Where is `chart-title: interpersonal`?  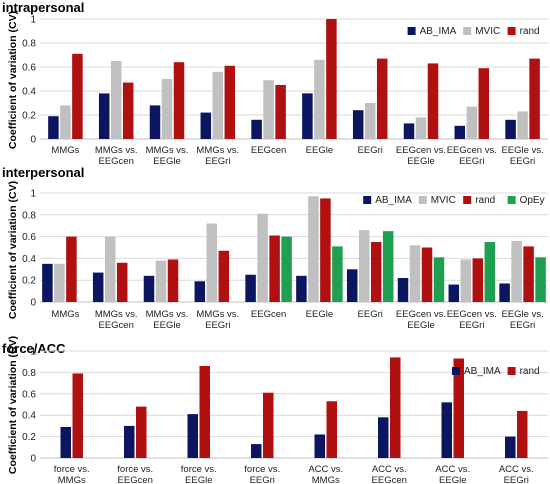 chart-title: interpersonal is located at coordinates (43, 172).